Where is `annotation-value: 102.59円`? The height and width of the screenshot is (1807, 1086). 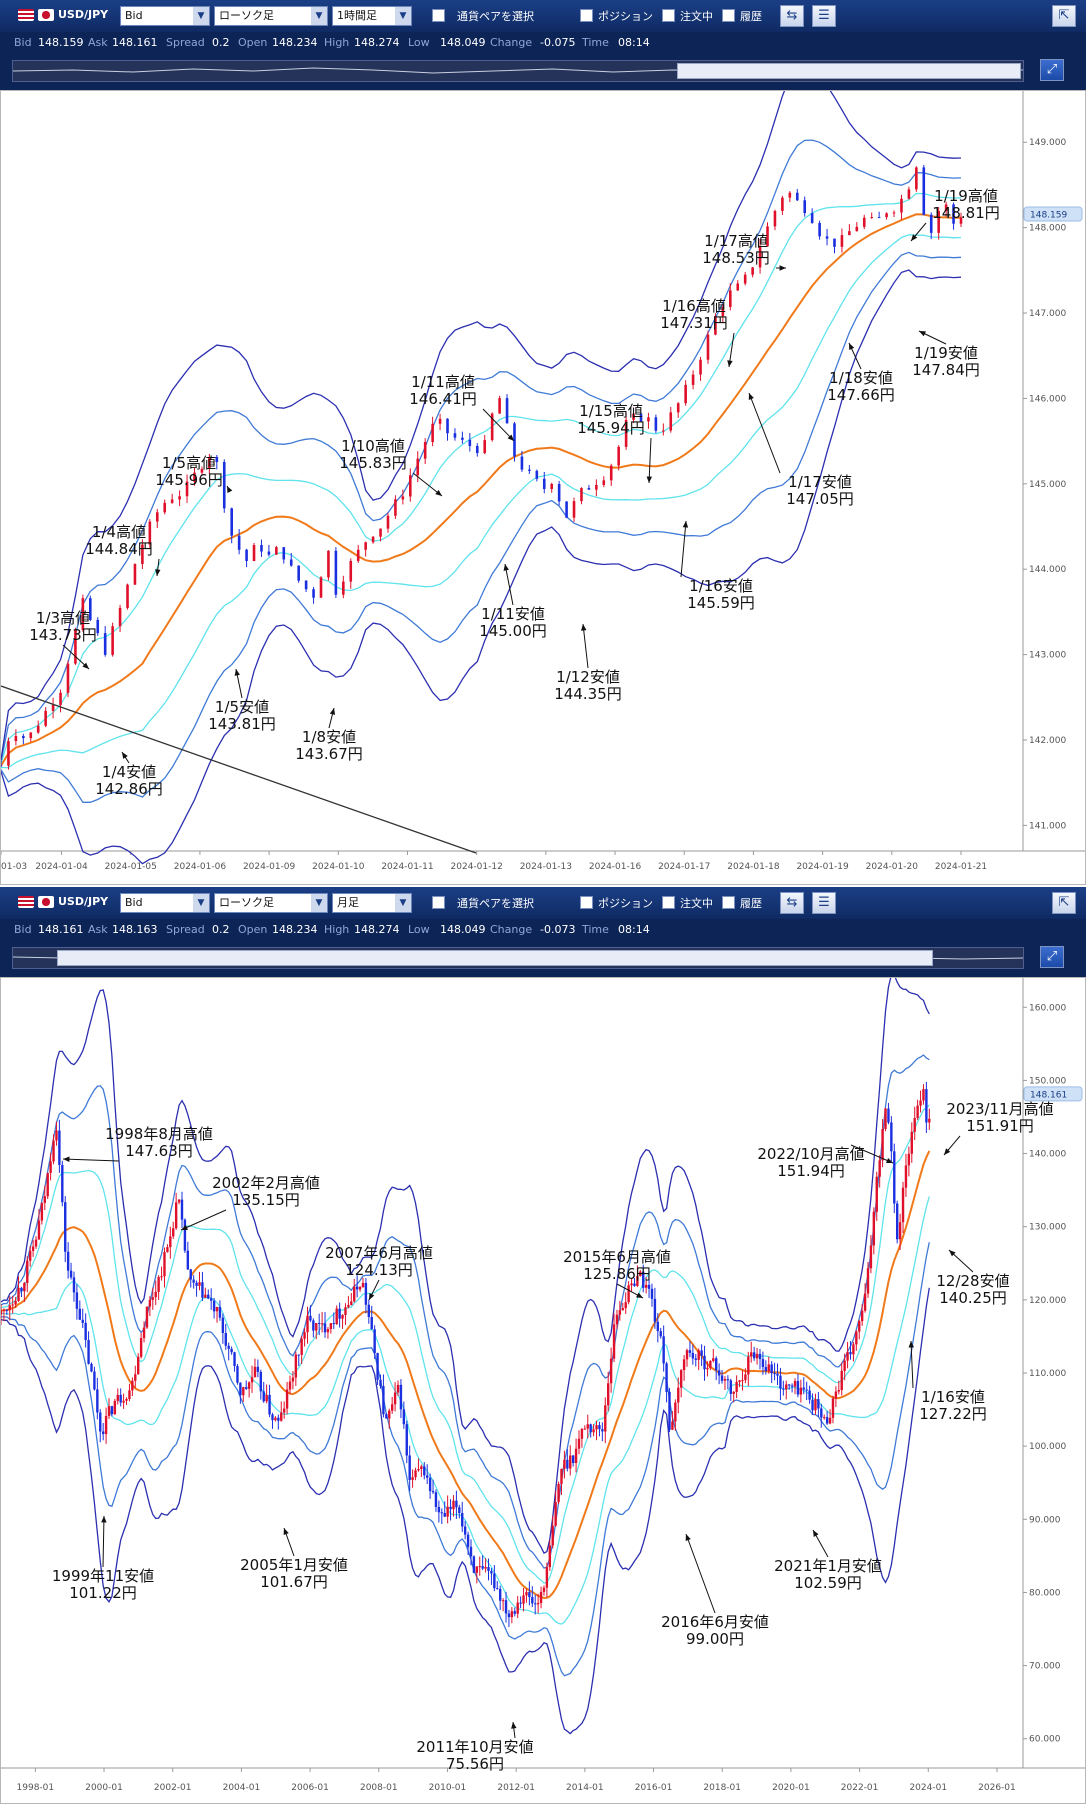 annotation-value: 102.59円 is located at coordinates (828, 1583).